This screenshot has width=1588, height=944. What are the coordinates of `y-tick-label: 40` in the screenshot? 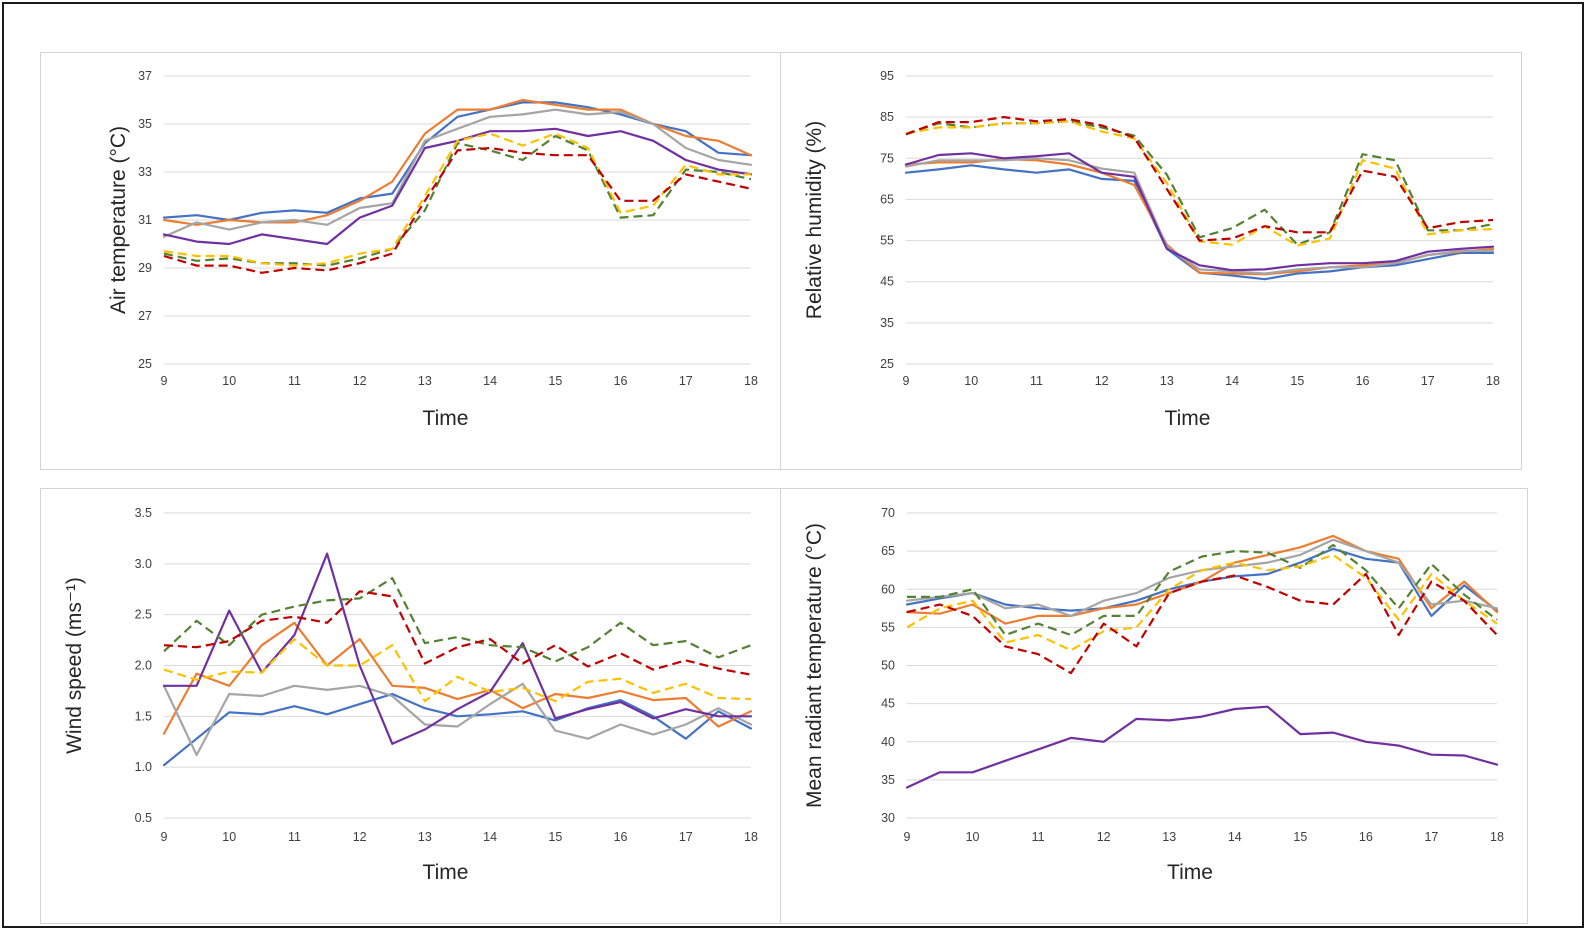 It's located at (888, 742).